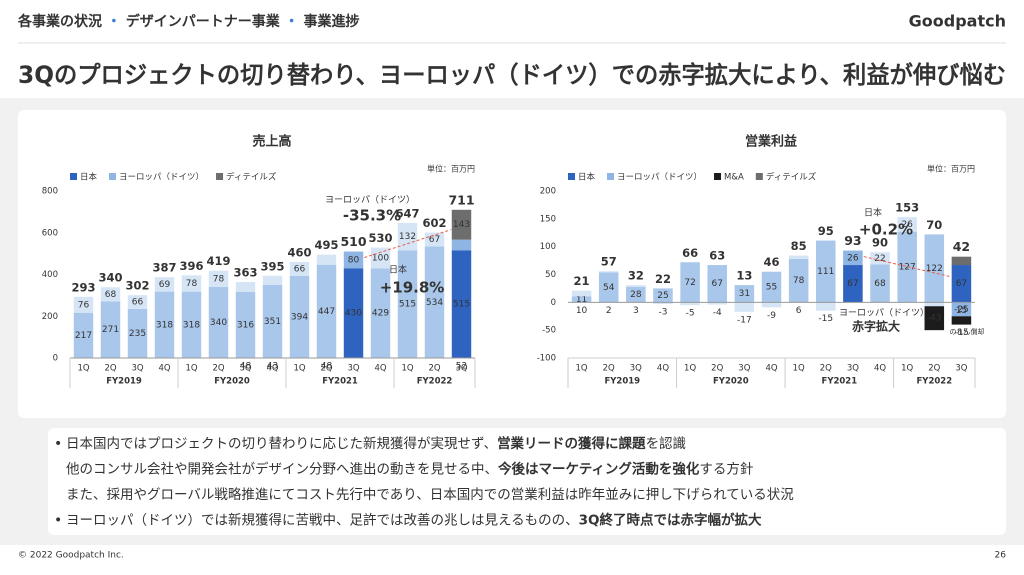 Image resolution: width=1024 pixels, height=575 pixels. What do you see at coordinates (281, 443) in the screenshot?
I see `bullet-text: 日本国内ではプロジェクトの切り替わりに応じた新規獲得が実現せず、` at bounding box center [281, 443].